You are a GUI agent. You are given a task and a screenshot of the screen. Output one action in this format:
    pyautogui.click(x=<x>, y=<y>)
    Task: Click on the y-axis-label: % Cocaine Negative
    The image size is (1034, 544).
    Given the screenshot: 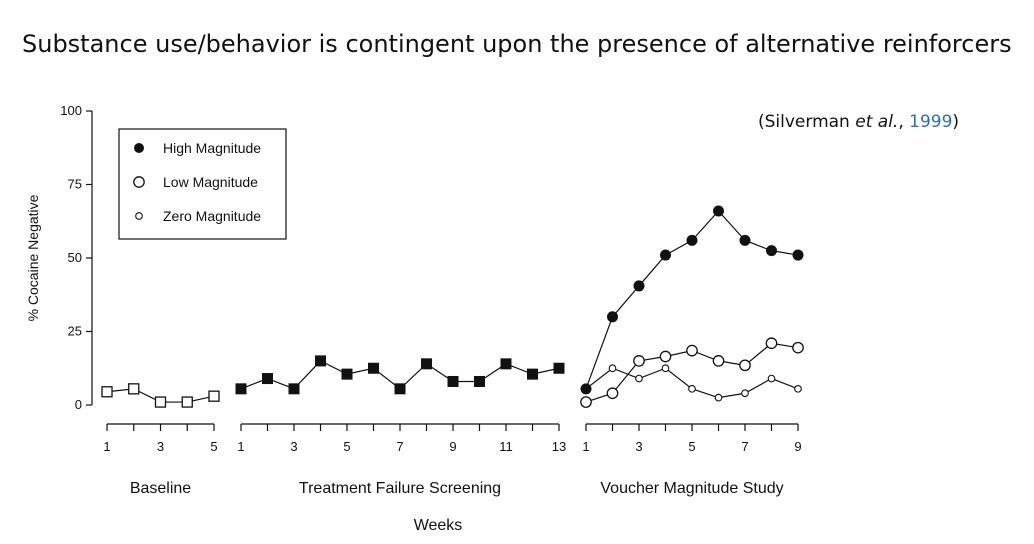 What is the action you would take?
    pyautogui.click(x=33, y=257)
    